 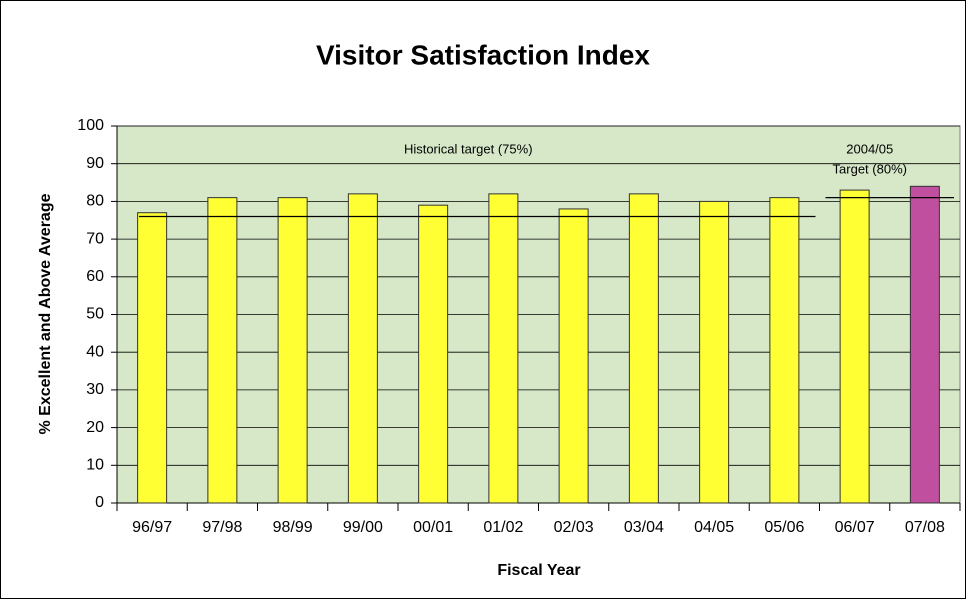 What do you see at coordinates (503, 527) in the screenshot?
I see `x-tick-label: 01/02` at bounding box center [503, 527].